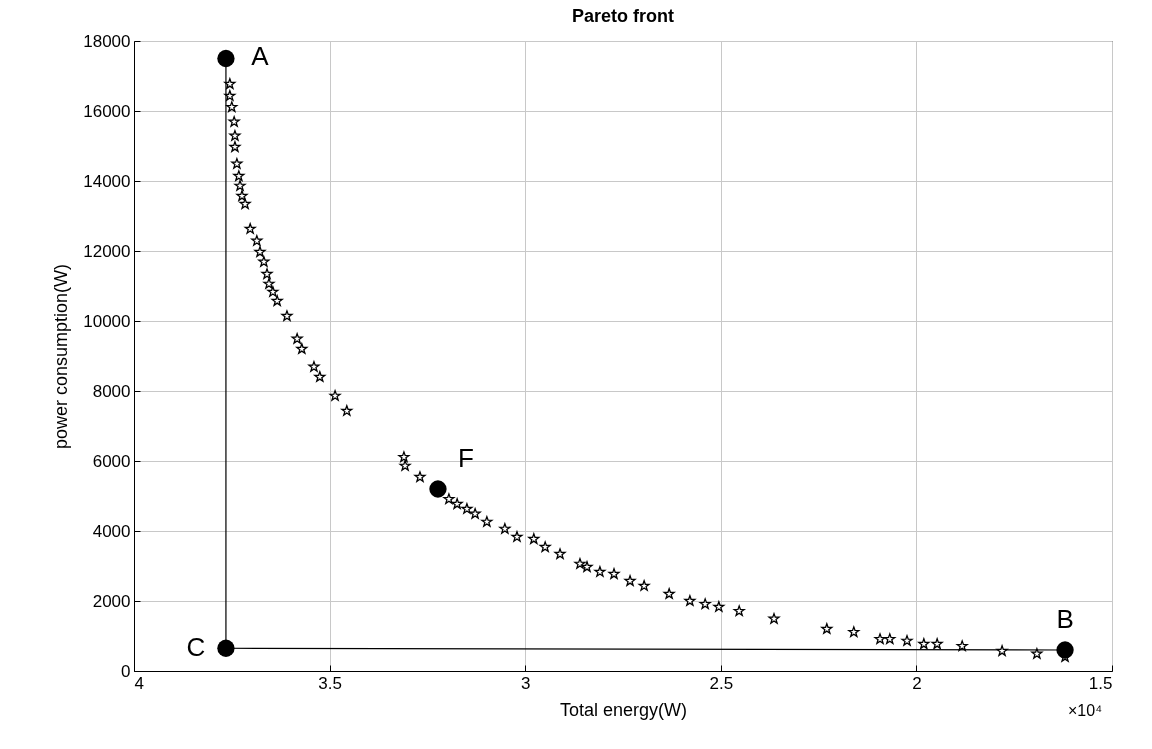  I want to click on y-tick-label: 12000, so click(107, 251).